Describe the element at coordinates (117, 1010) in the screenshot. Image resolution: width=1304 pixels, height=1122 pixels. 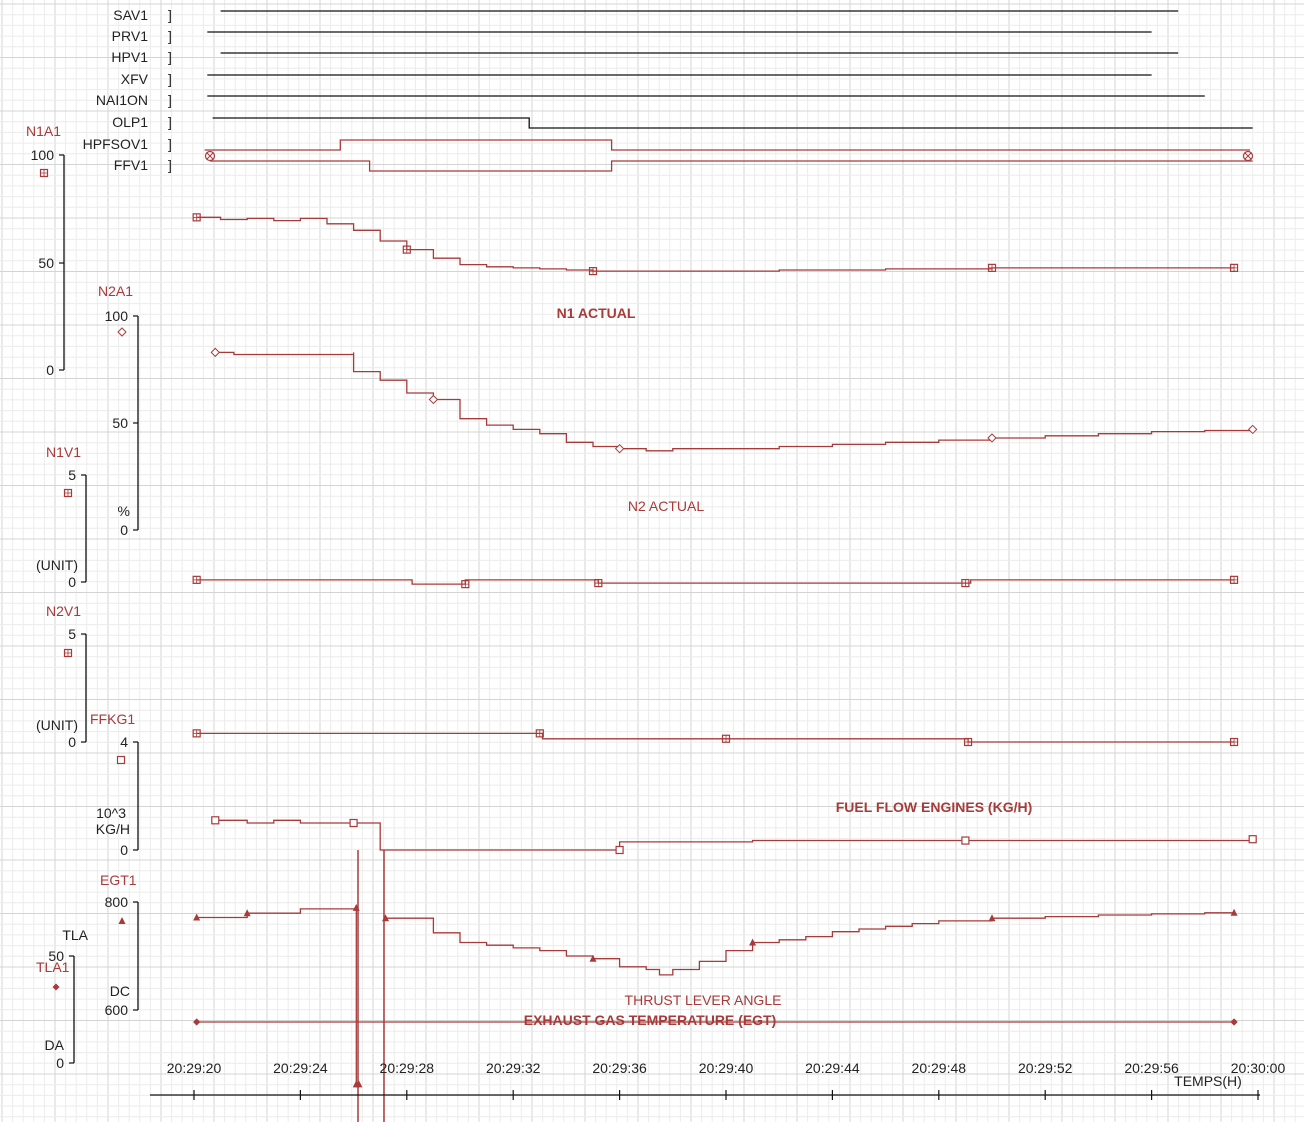
I see `axis-tick-label: 600` at that location.